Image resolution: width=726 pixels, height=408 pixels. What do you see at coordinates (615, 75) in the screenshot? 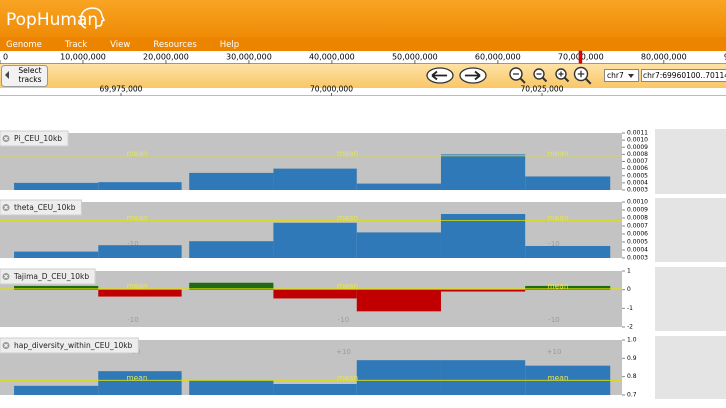
I see `select-value: chr7` at bounding box center [615, 75].